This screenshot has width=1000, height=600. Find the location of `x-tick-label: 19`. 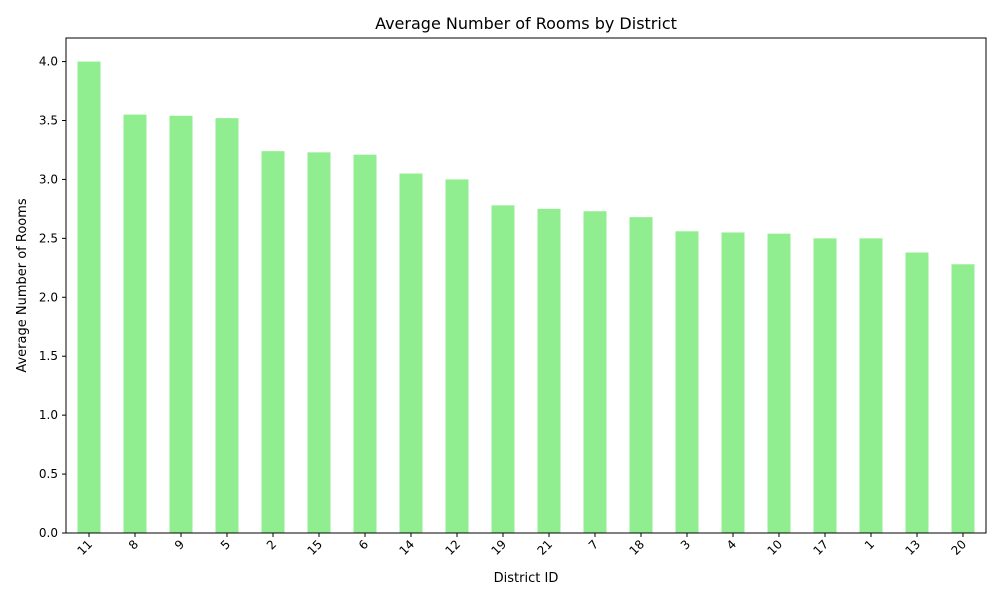

x-tick-label: 19 is located at coordinates (498, 547).